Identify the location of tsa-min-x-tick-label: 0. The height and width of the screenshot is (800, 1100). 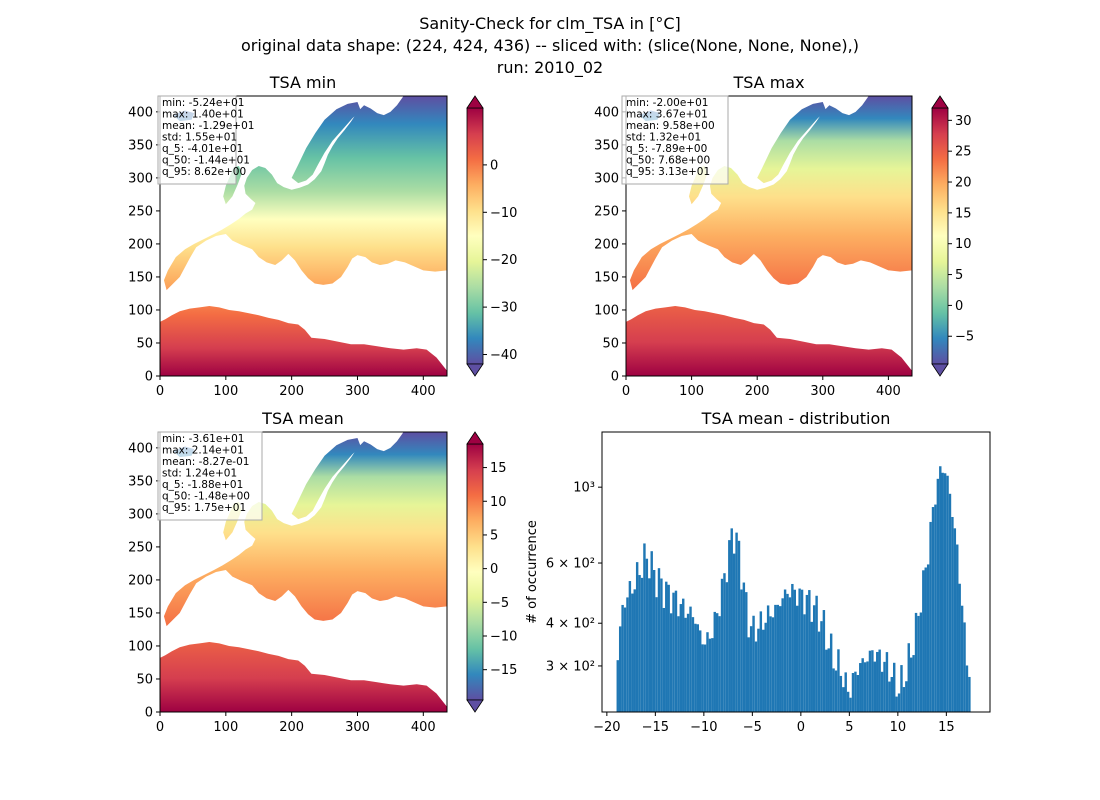
(160, 391).